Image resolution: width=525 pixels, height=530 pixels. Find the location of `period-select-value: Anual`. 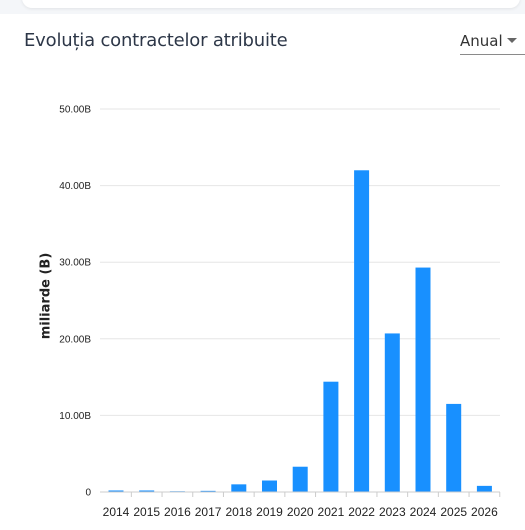

period-select-value: Anual is located at coordinates (481, 41).